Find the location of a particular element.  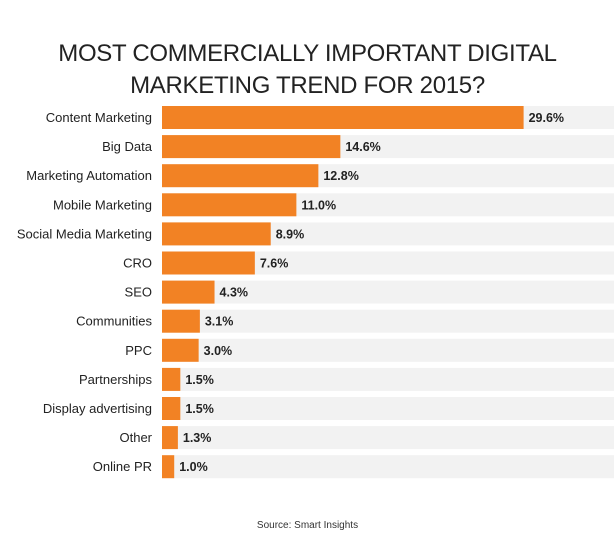

bar-other is located at coordinates (170, 438).